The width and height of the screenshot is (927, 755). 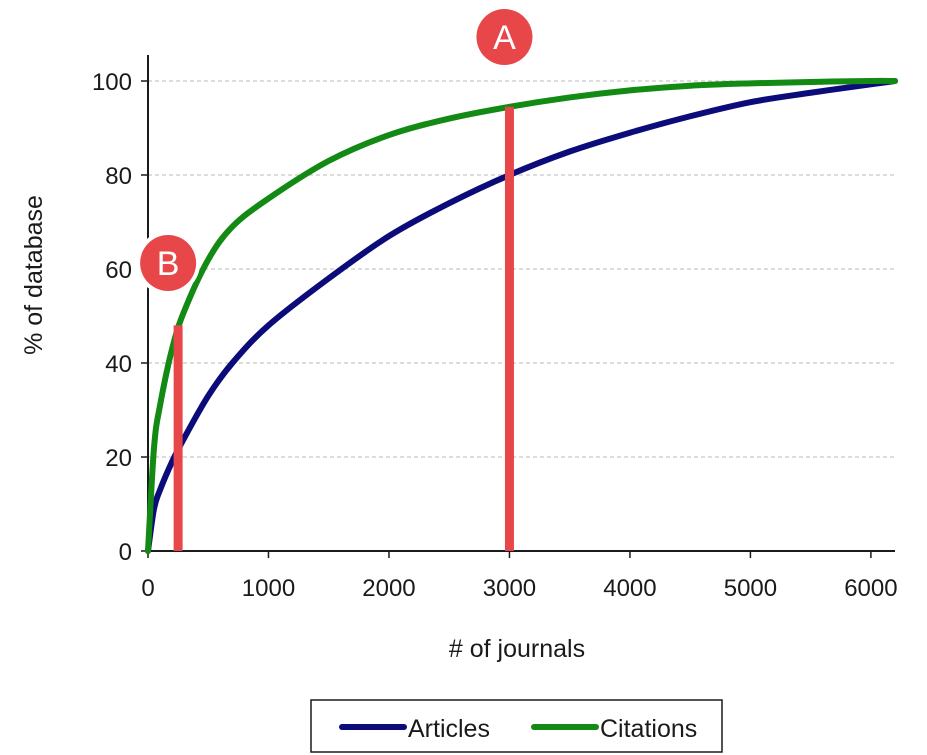 I want to click on y-tick-label: 60, so click(x=118, y=270).